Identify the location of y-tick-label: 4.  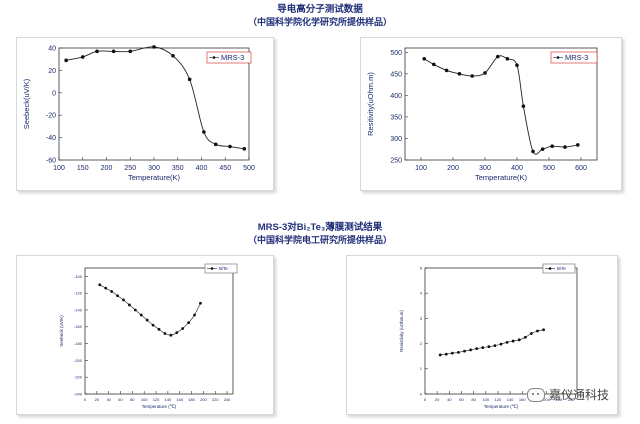
(421, 293).